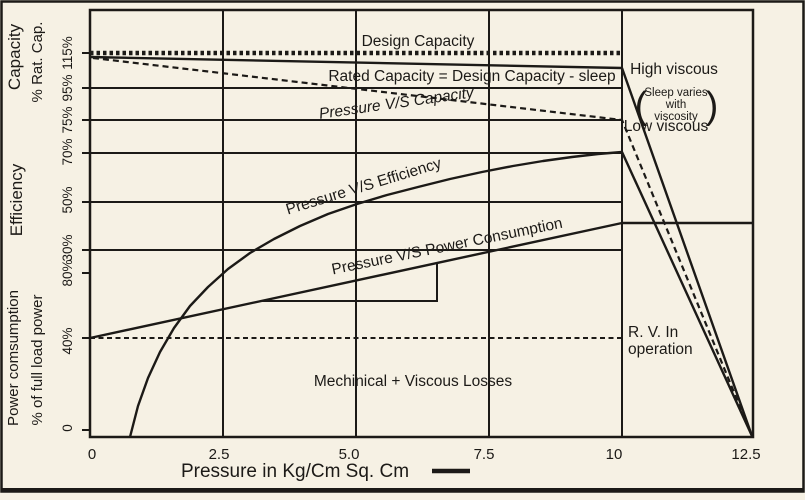 The image size is (805, 500). I want to click on x-tick-12_5: 12.5, so click(745, 454).